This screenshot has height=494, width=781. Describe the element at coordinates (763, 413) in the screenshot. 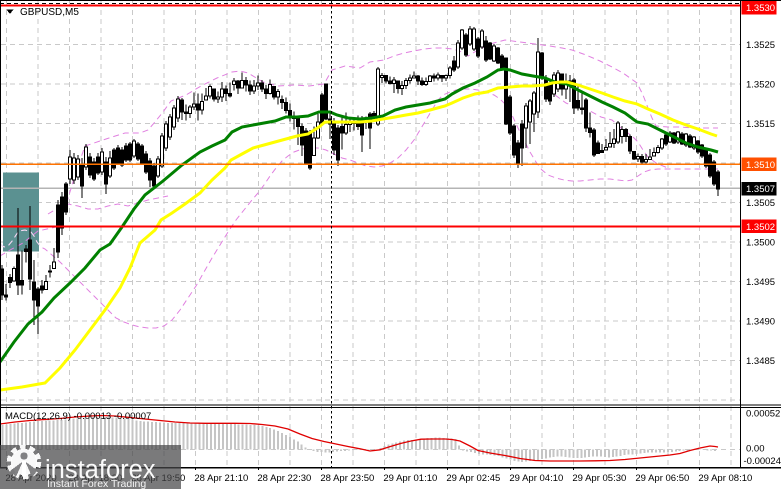

I see `svg-text: 0.00052` at that location.